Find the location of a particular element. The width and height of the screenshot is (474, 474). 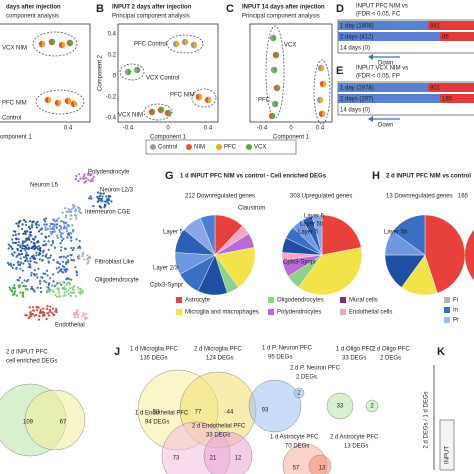

row-label: 14 days (0) is located at coordinates (355, 49).